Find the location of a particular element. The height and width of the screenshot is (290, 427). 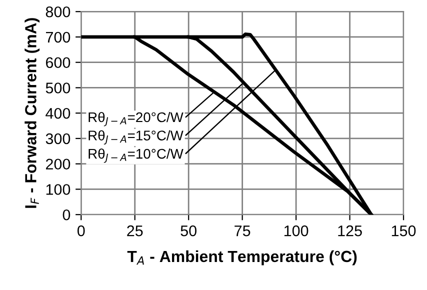

y-tick-label: 500 is located at coordinates (58, 88).